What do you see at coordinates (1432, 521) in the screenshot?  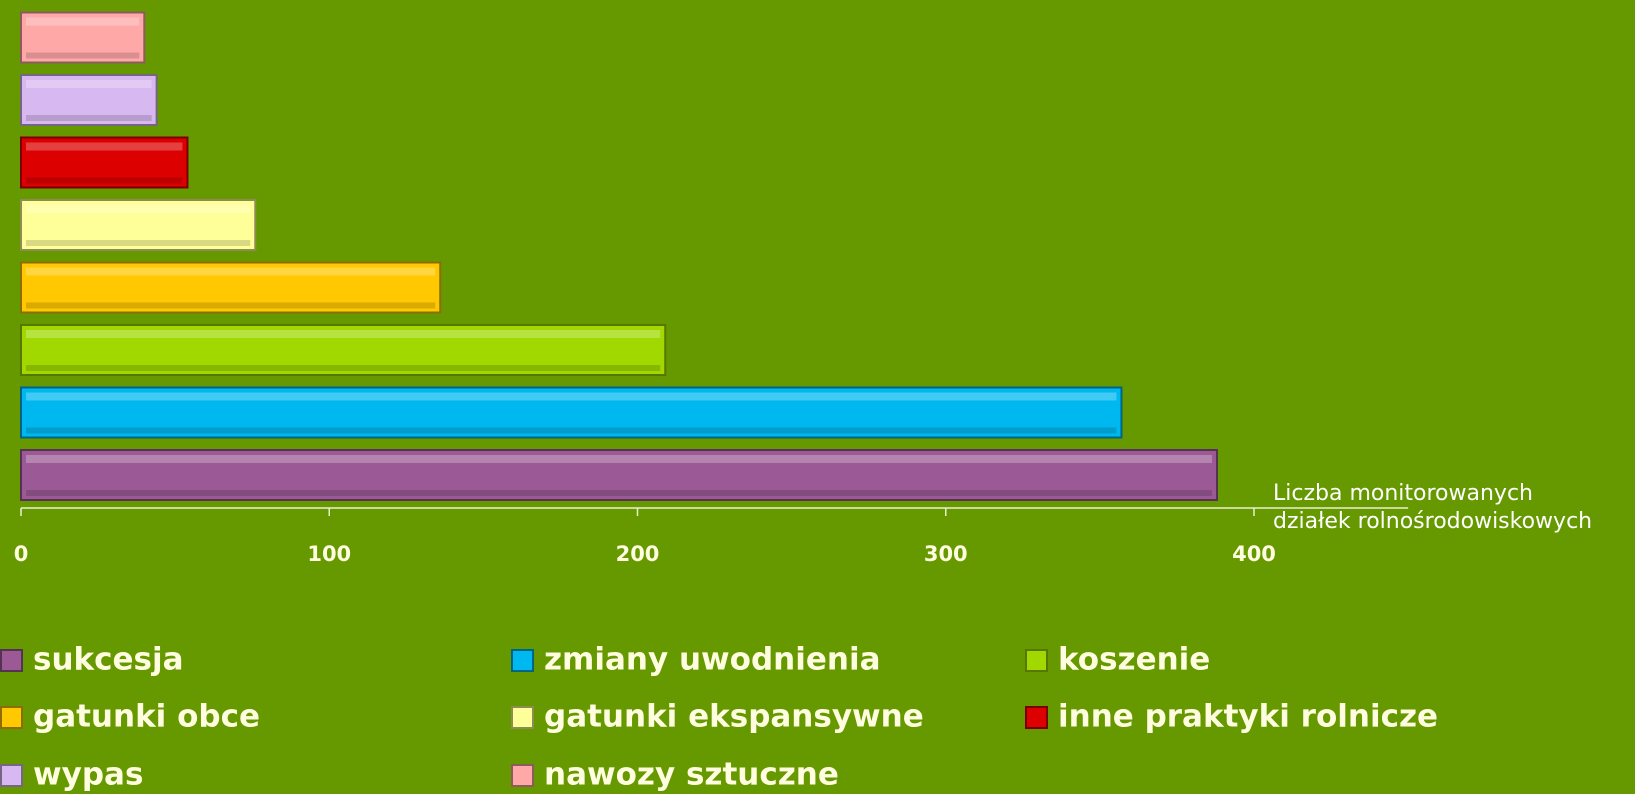 I see `x-axis-label: działek rolnośrodowiskowych` at bounding box center [1432, 521].